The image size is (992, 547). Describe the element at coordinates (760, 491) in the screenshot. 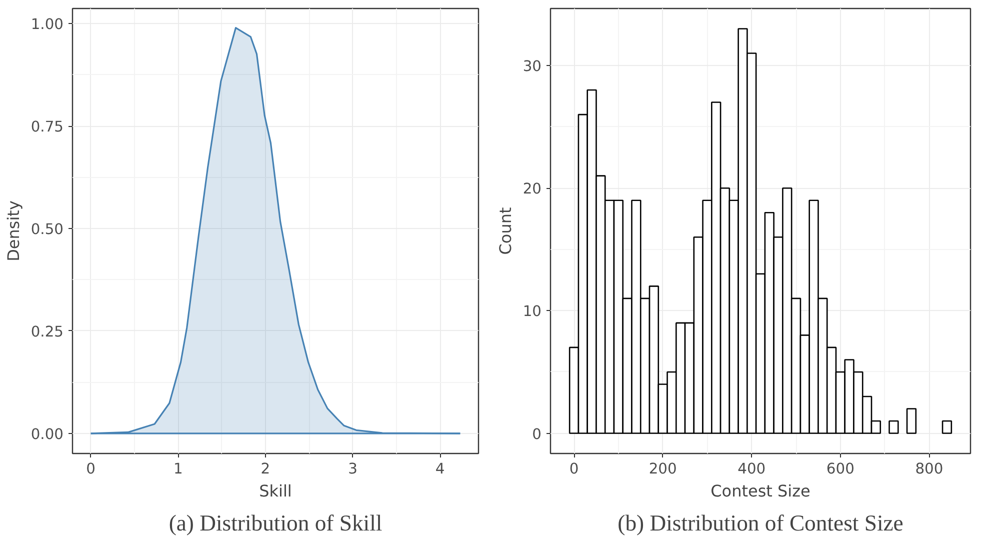

I see `x-axis-title: Contest Size` at that location.